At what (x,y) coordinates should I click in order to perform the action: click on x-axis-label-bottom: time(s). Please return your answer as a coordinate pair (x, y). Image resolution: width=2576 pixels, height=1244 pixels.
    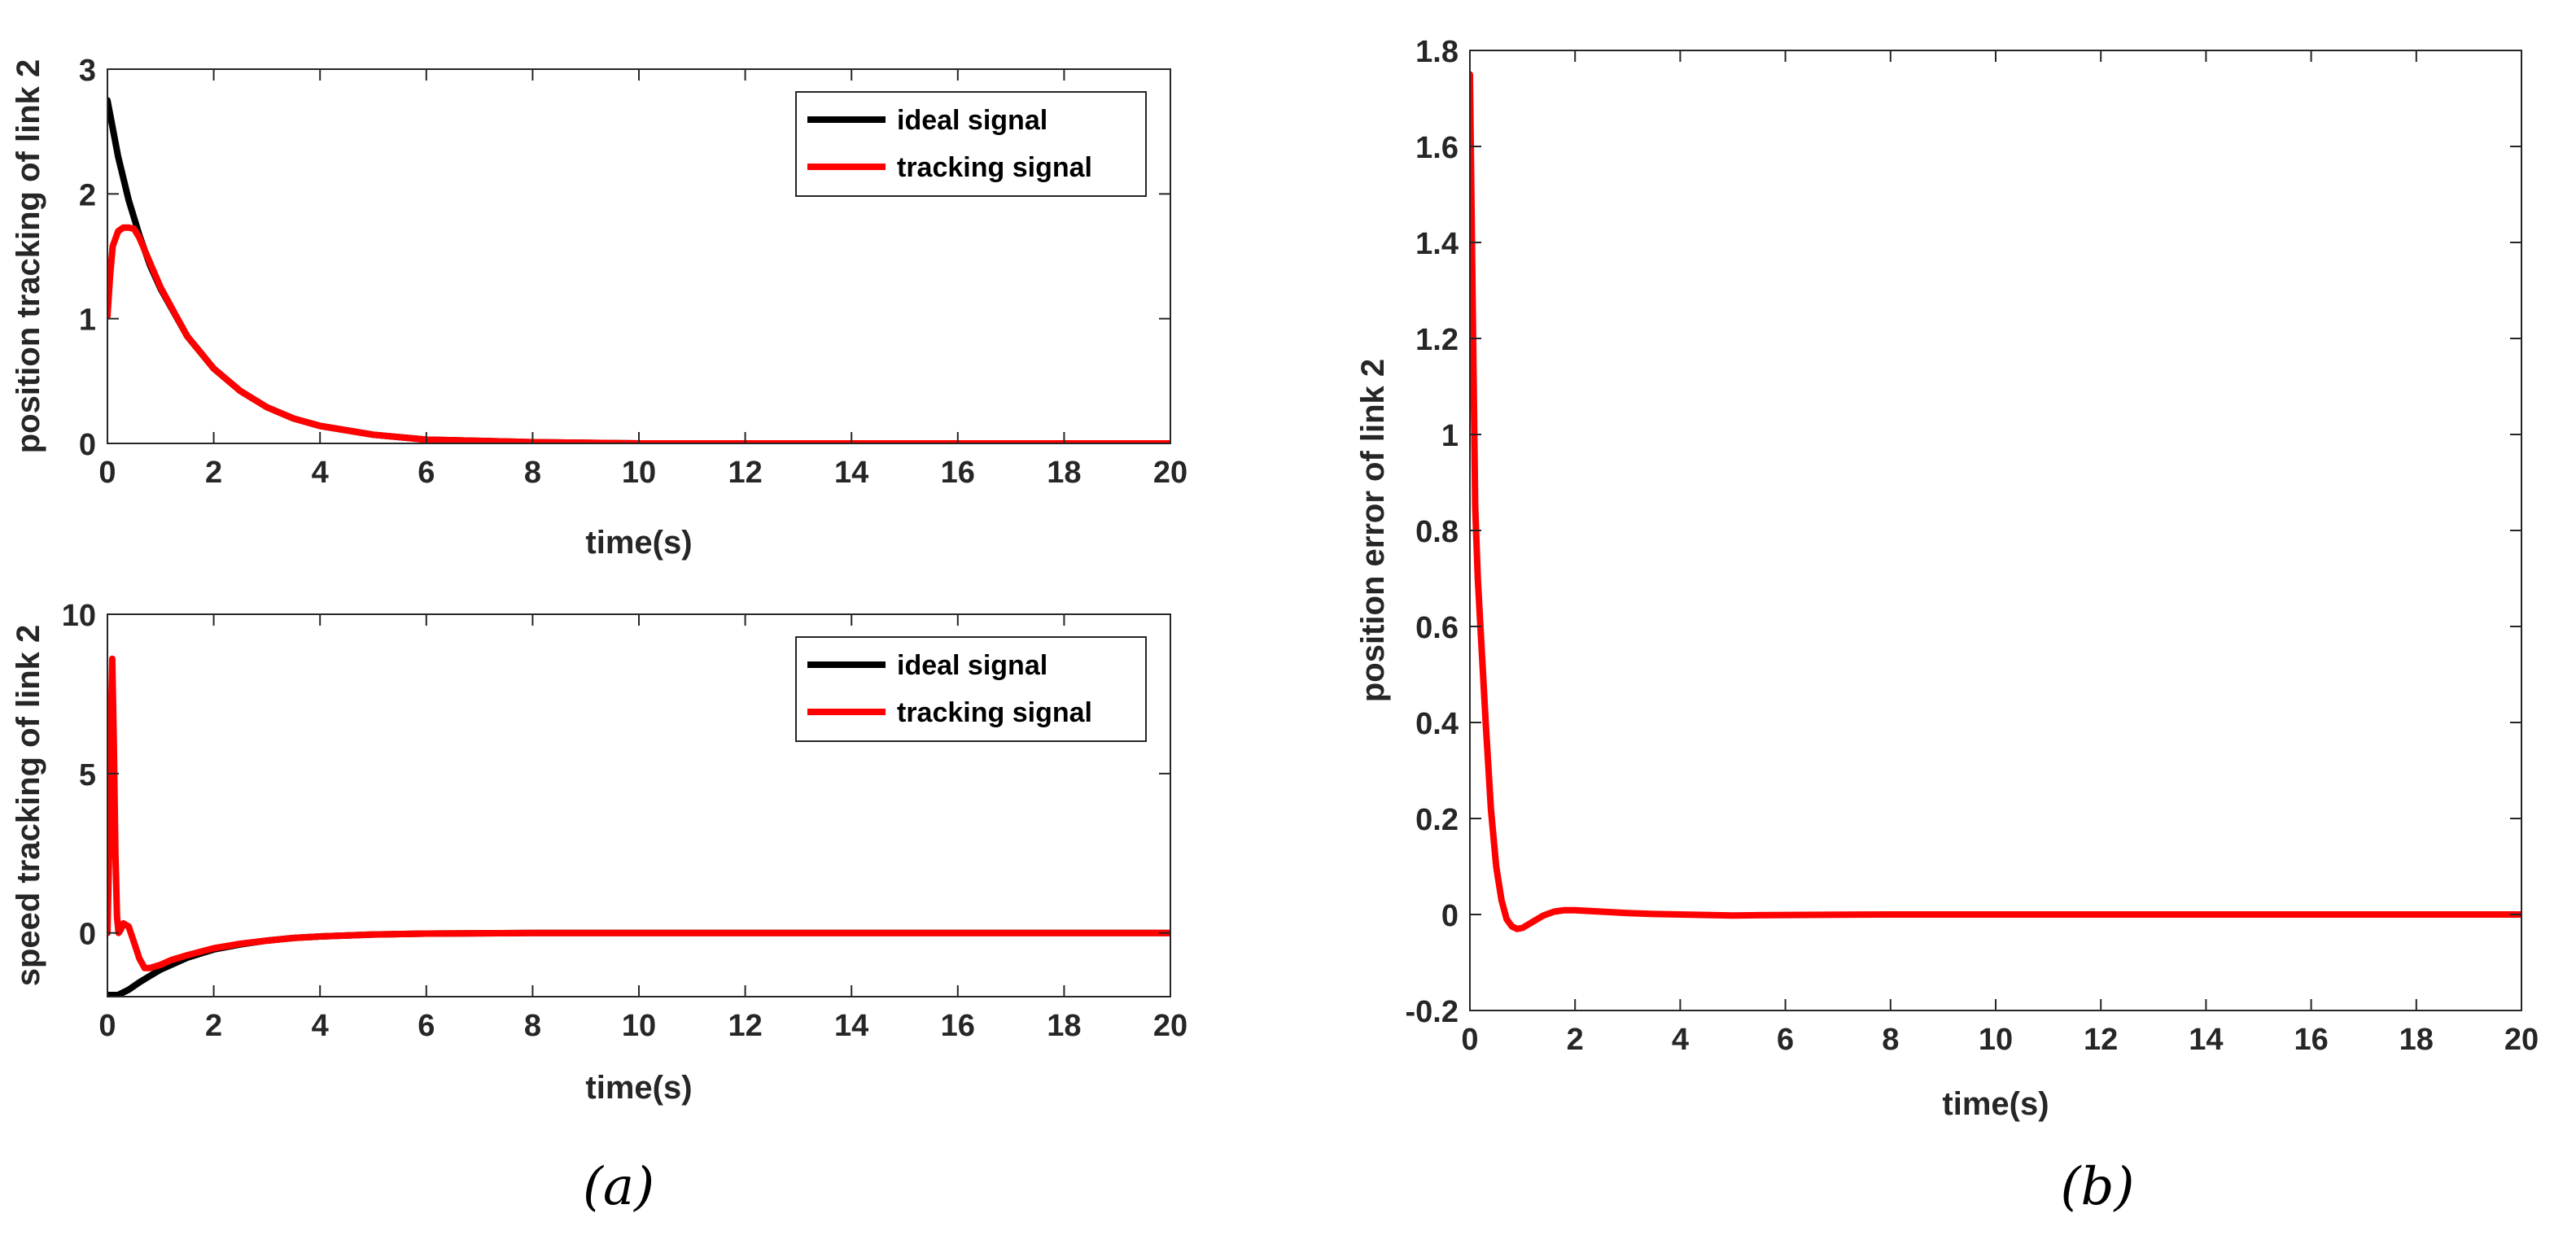
    Looking at the image, I should click on (638, 1088).